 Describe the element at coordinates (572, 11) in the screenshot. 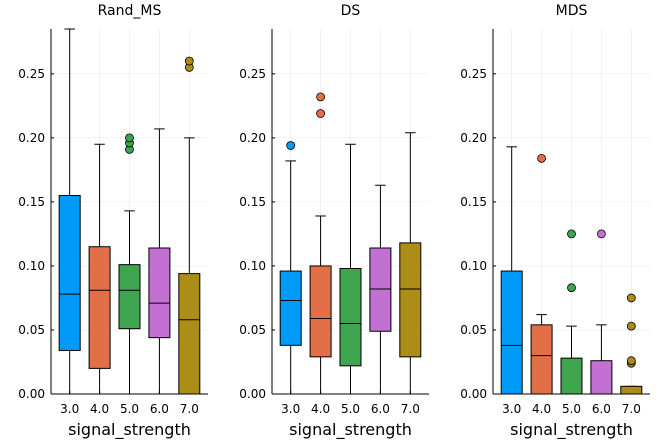

I see `panel-title: MDS` at that location.